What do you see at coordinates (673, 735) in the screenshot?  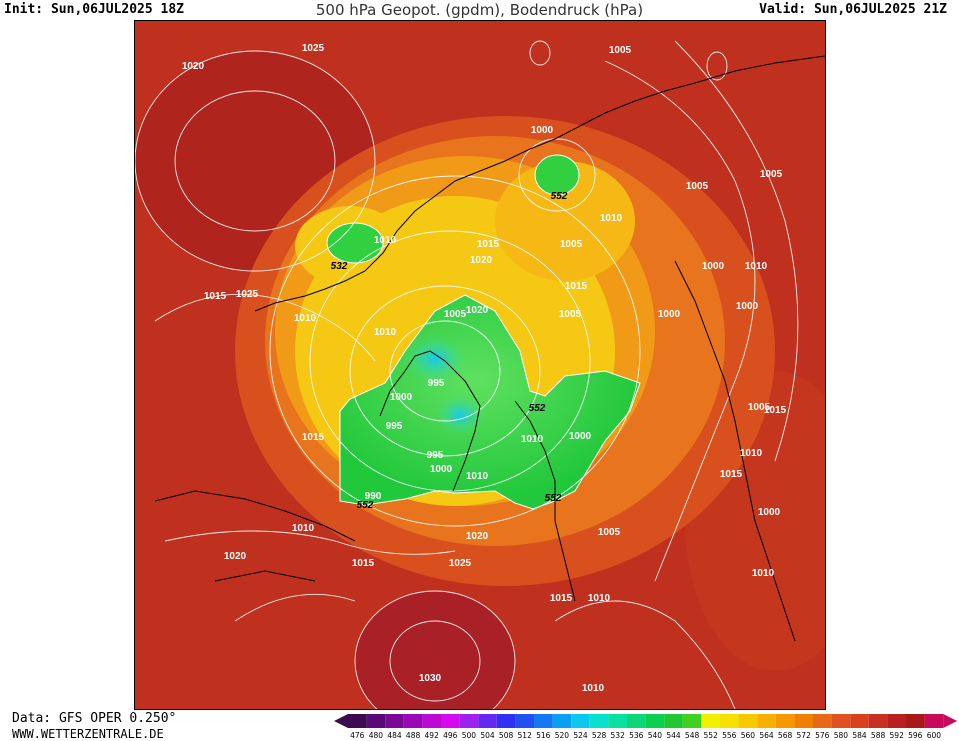 I see `scale-tick-label: 544` at bounding box center [673, 735].